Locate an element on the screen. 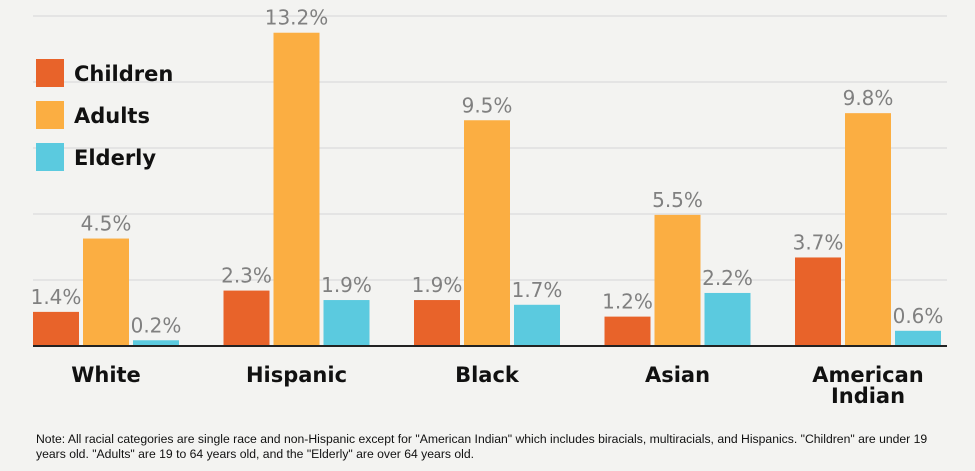 This screenshot has width=975, height=471. category-label: Hispanic is located at coordinates (296, 375).